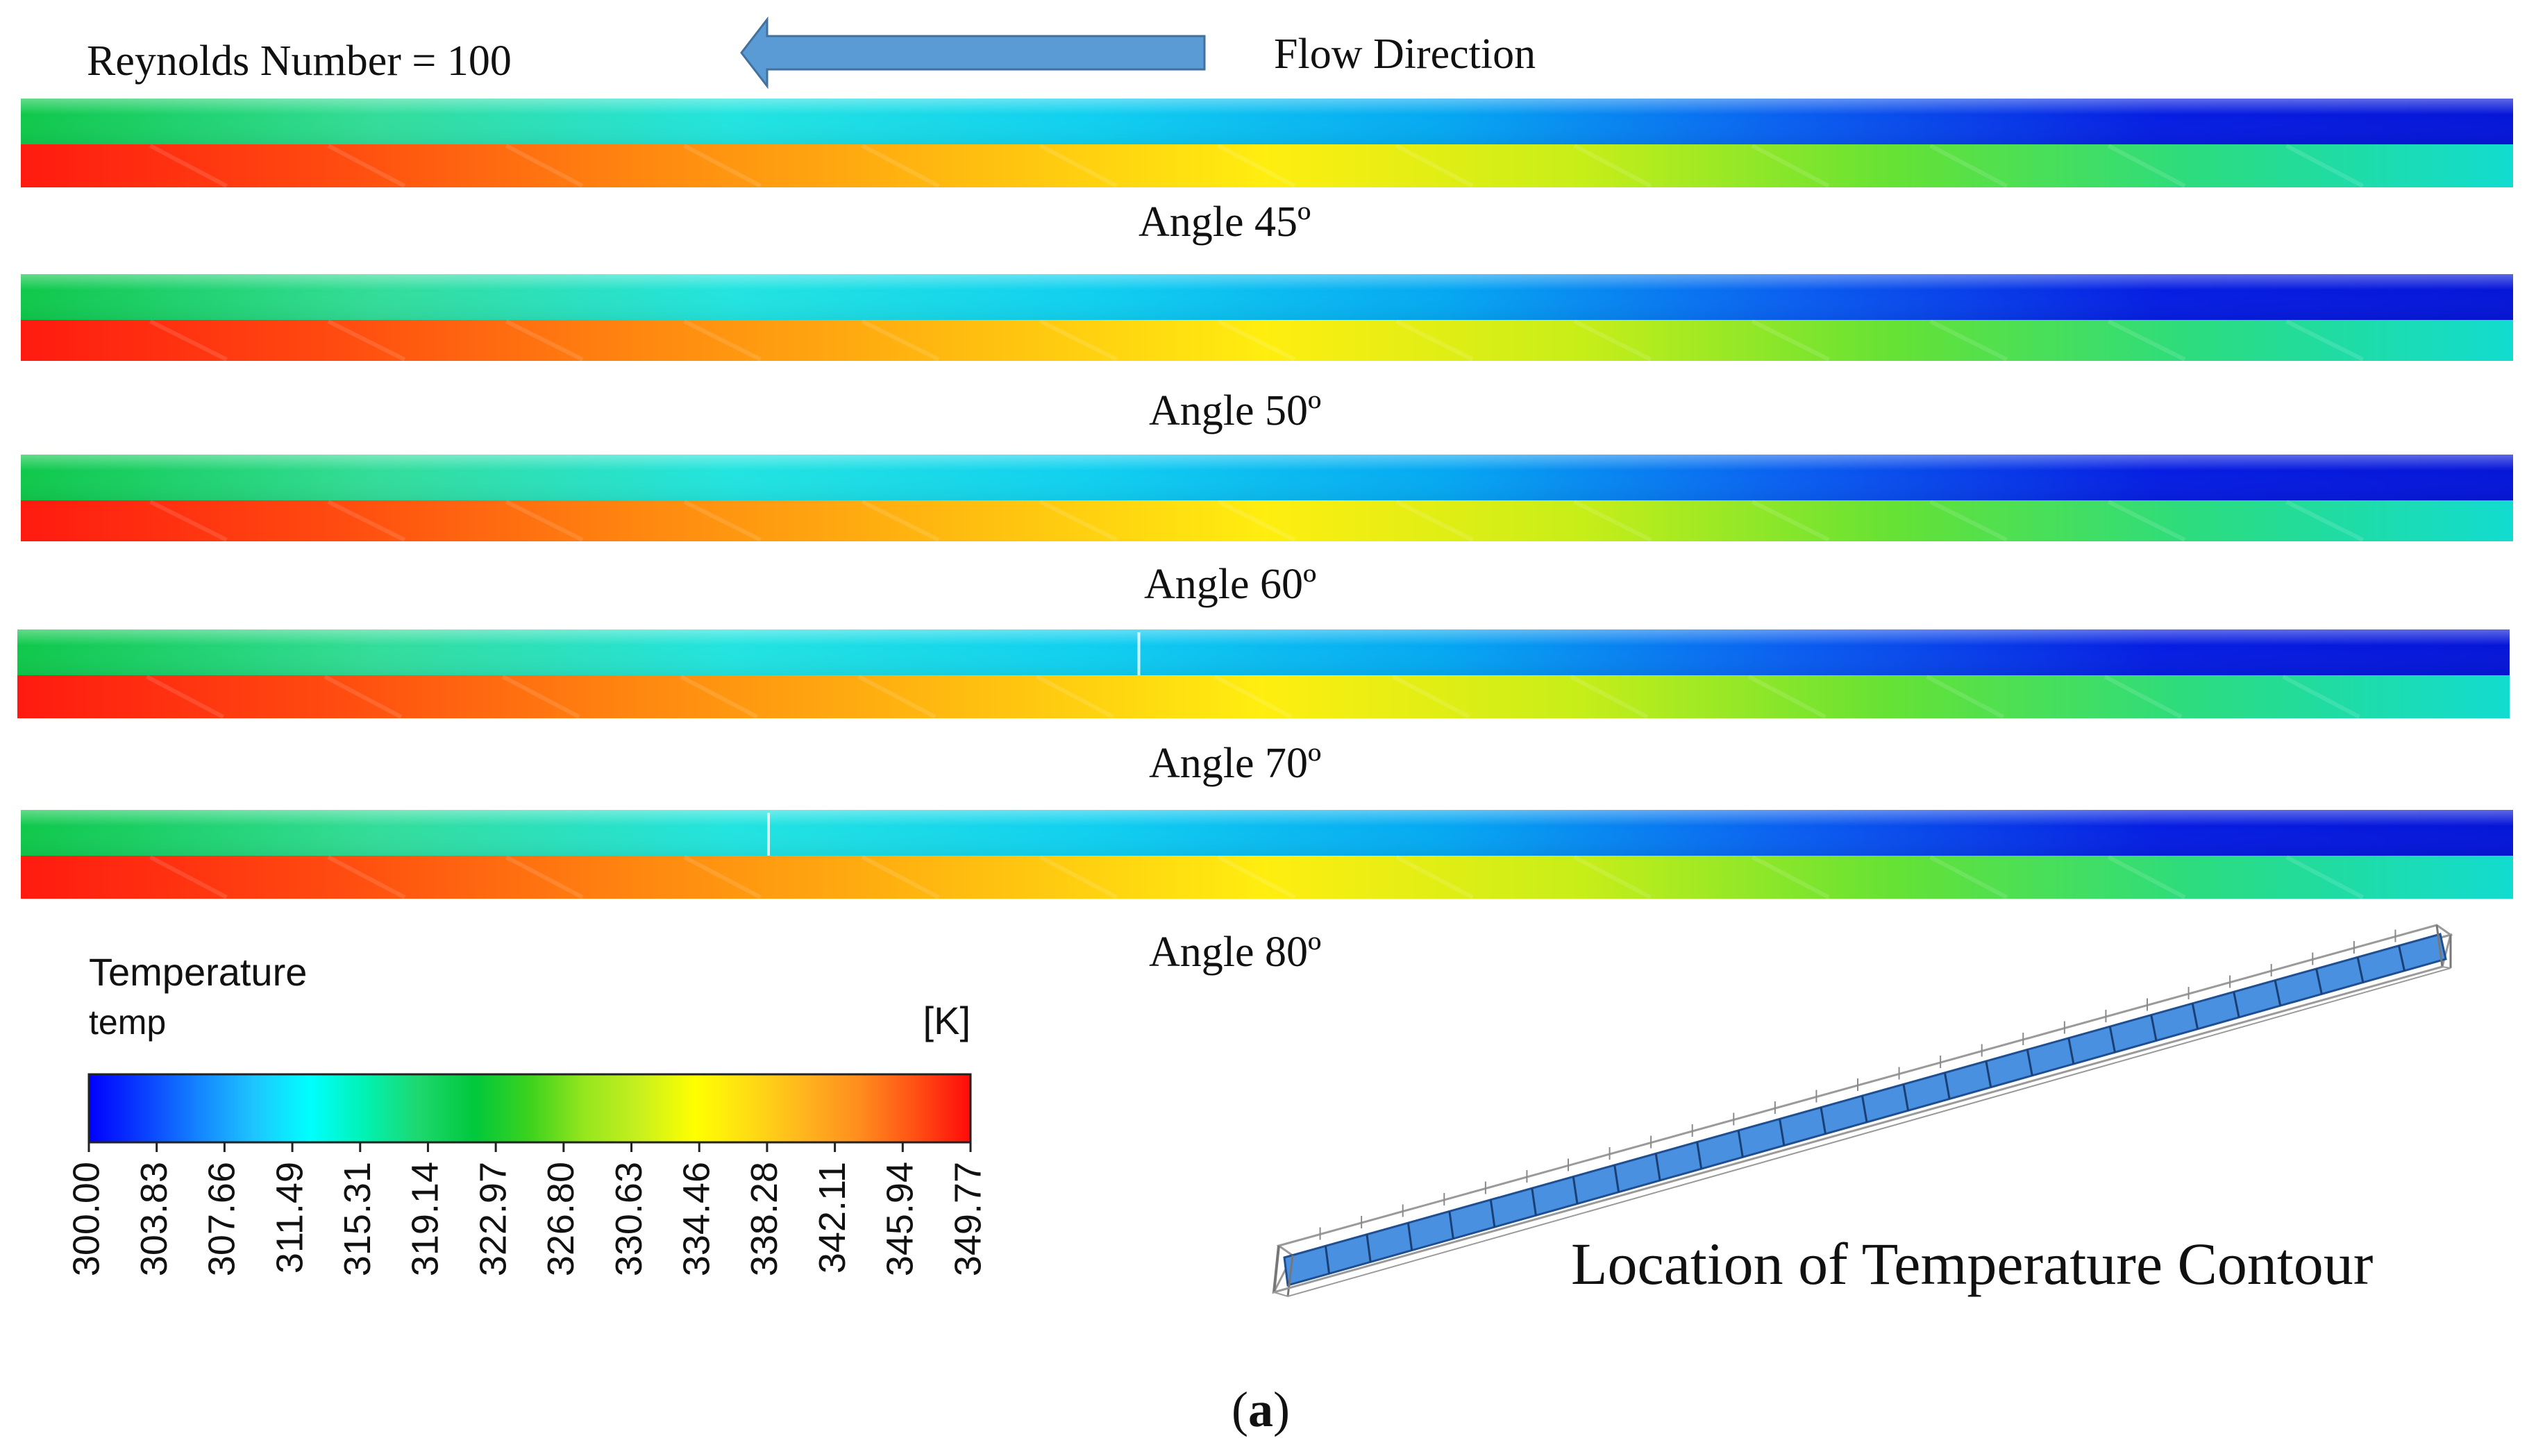  I want to click on angle-label: Angle 60º, so click(1230, 584).